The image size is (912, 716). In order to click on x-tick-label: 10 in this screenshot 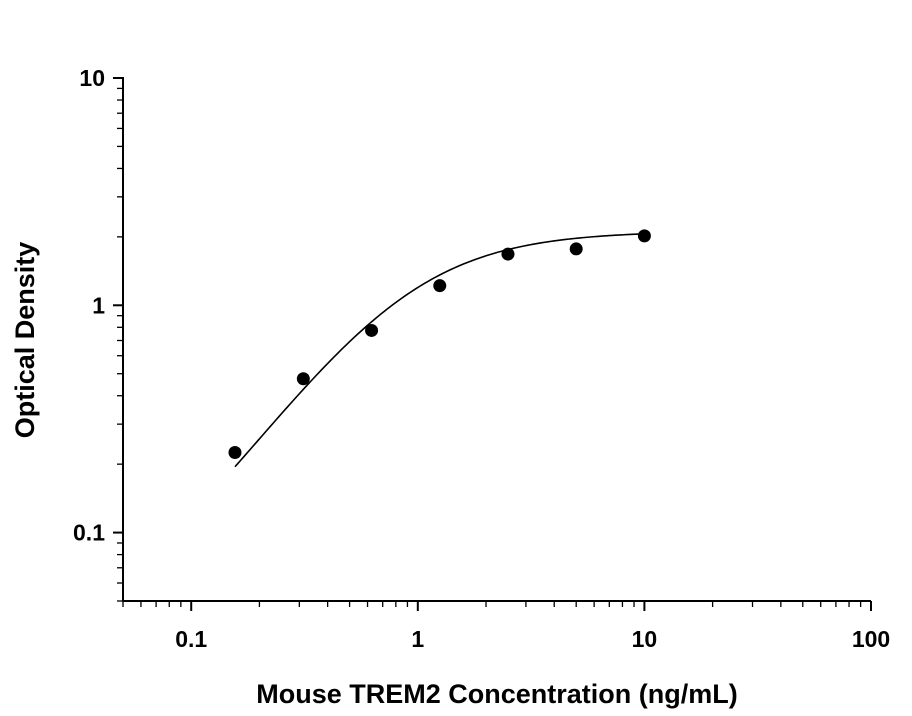, I will do `click(645, 639)`.